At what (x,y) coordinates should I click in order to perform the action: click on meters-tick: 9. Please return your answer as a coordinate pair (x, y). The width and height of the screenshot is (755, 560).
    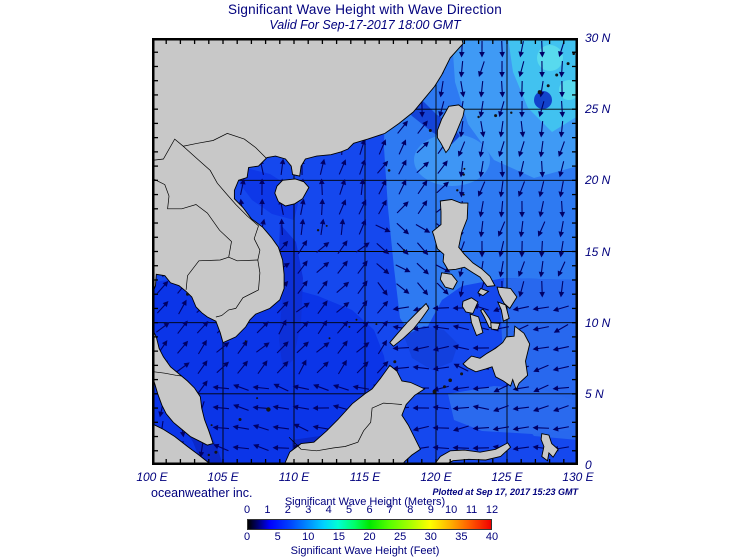
    Looking at the image, I should click on (430, 510).